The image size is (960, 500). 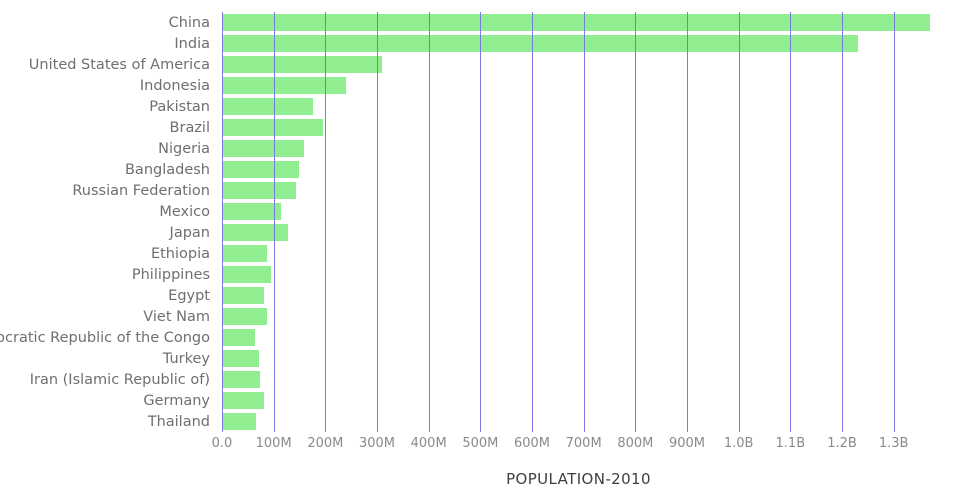 I want to click on bar-thailand, so click(x=239, y=421).